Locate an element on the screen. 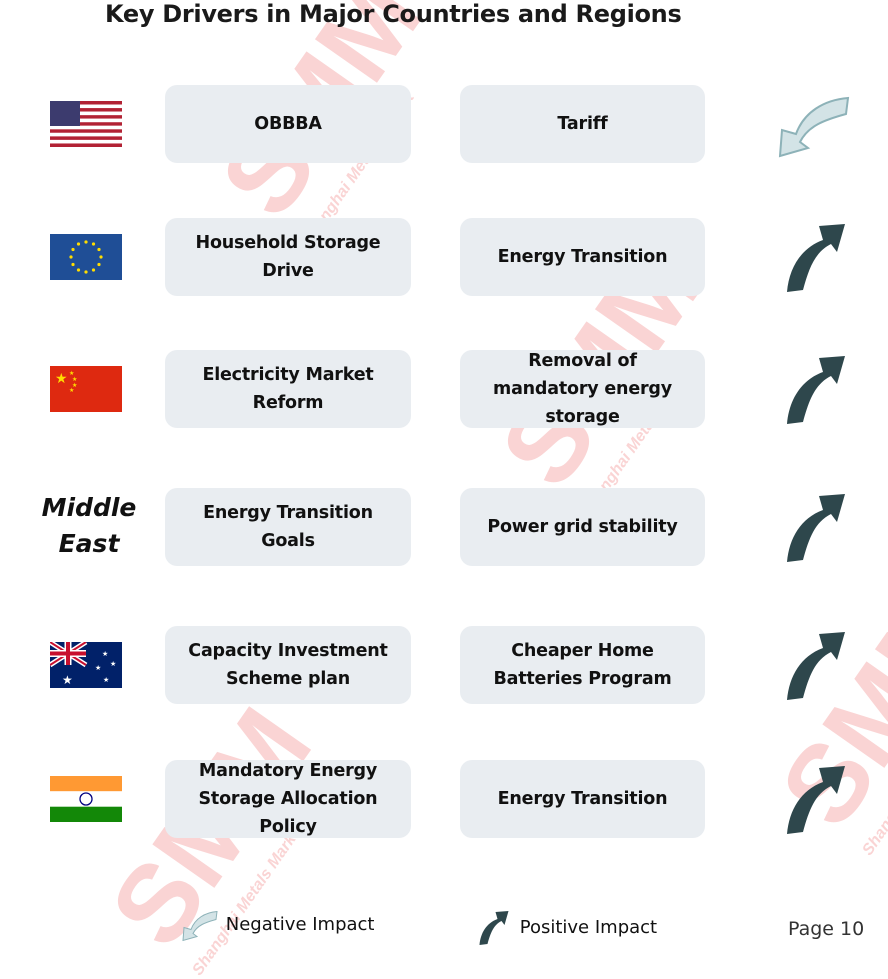 This screenshot has height=979, width=888. us-flag-icon is located at coordinates (86, 124).